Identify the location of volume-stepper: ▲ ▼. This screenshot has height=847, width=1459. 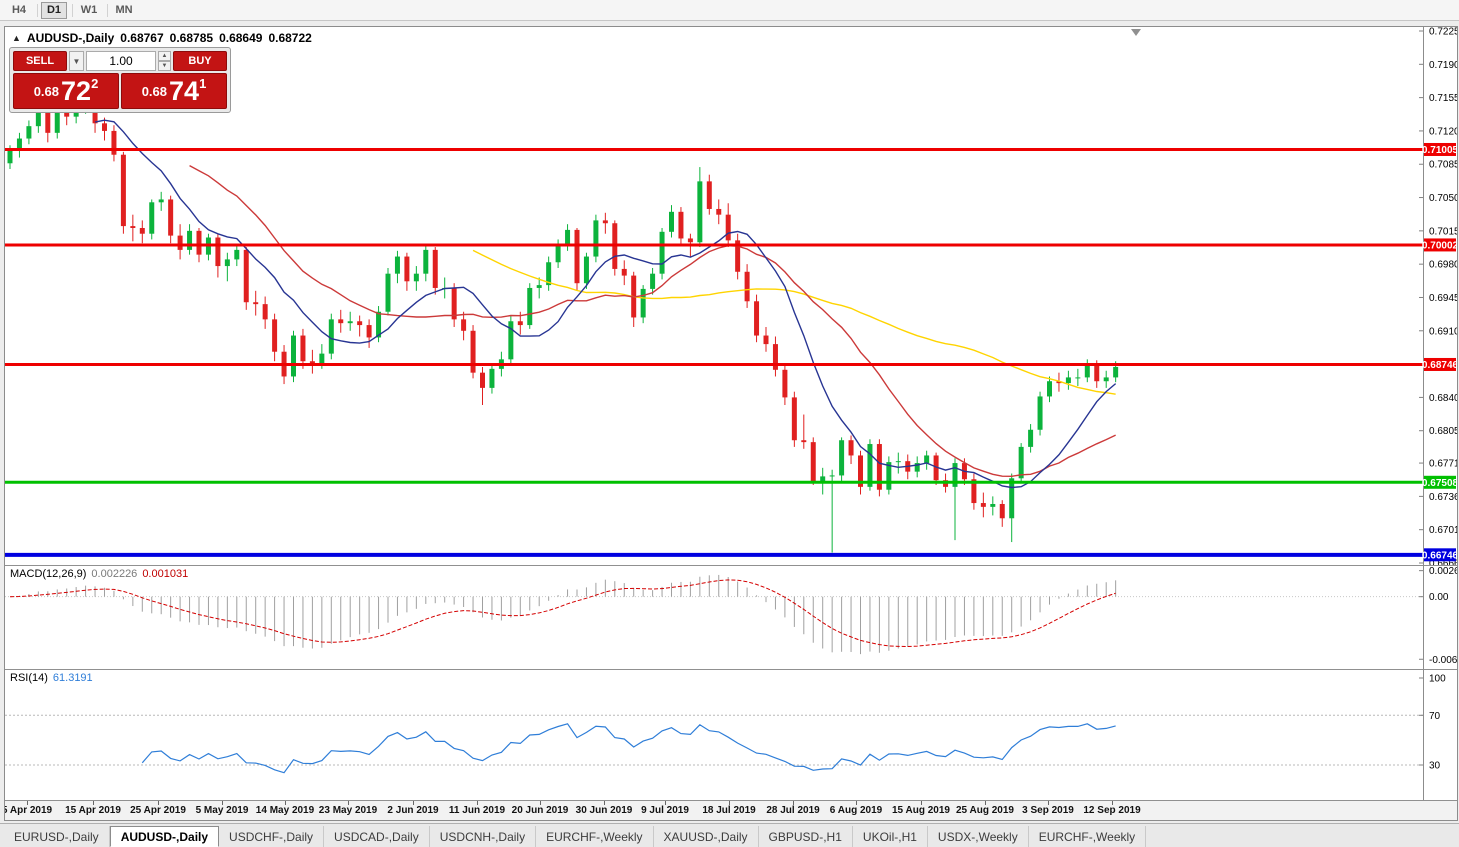
(164, 61).